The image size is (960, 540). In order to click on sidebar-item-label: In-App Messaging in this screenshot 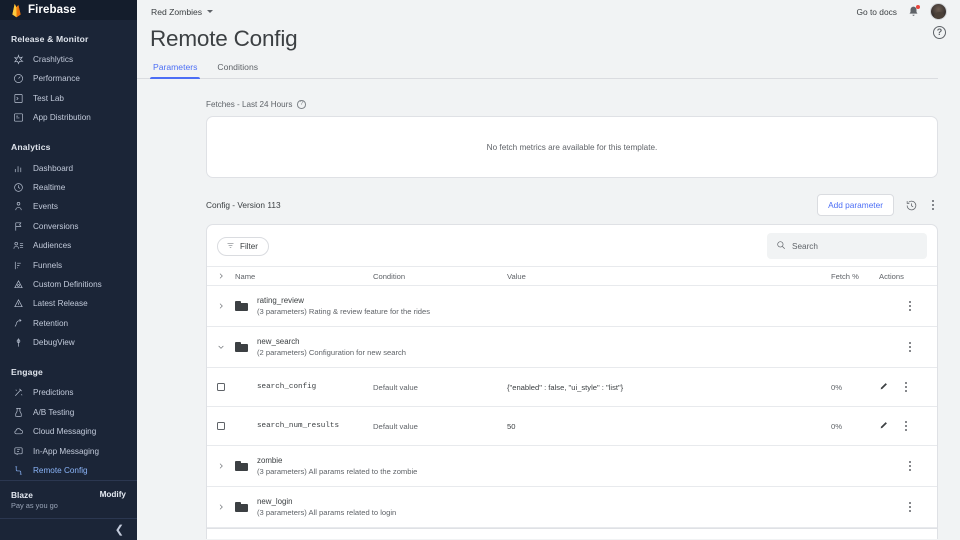, I will do `click(66, 451)`.